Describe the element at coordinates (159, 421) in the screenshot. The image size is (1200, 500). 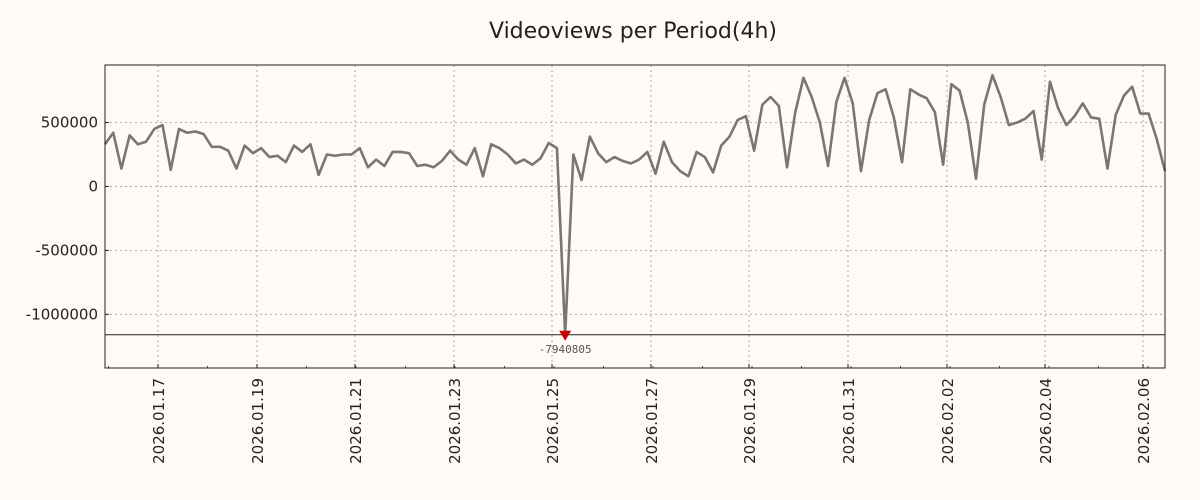
I see `x-tick-label: 2026.01.17` at that location.